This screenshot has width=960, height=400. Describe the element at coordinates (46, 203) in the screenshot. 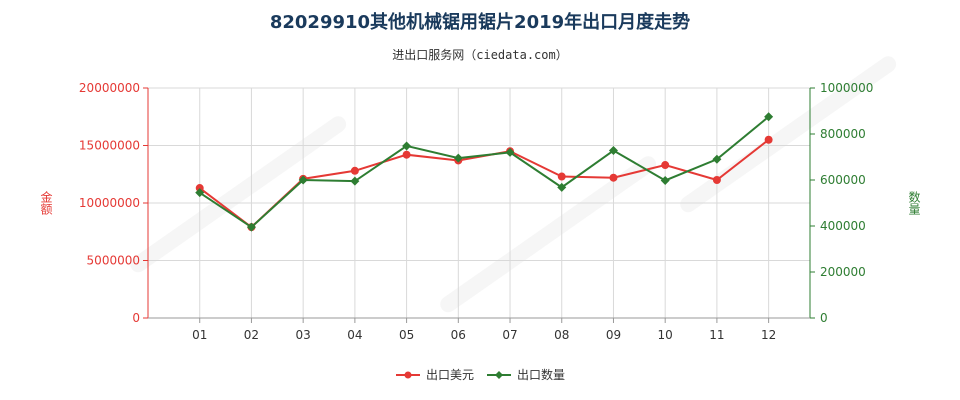

I see `y-left-axis-title: 金额` at that location.